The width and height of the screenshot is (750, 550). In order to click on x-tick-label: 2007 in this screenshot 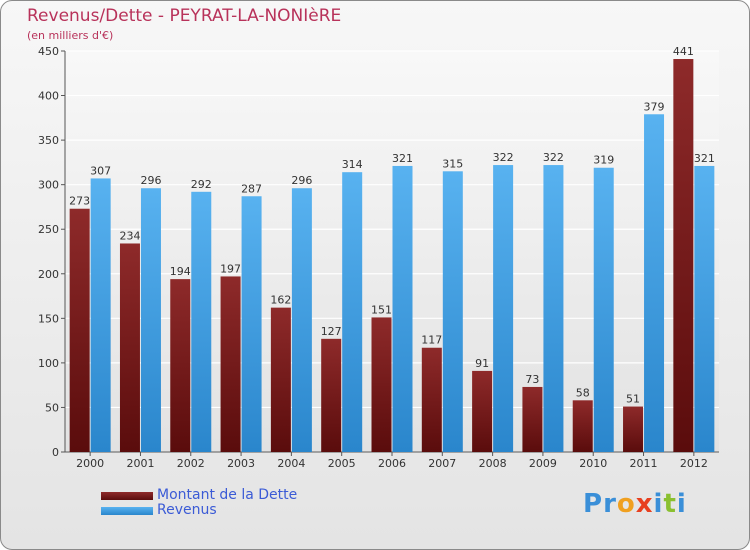, I will do `click(442, 463)`.